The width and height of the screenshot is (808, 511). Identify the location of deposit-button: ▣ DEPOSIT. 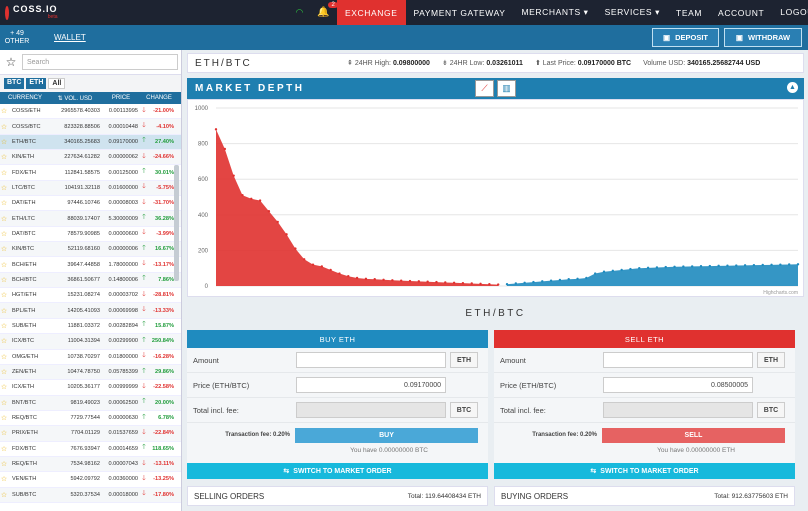
(685, 37).